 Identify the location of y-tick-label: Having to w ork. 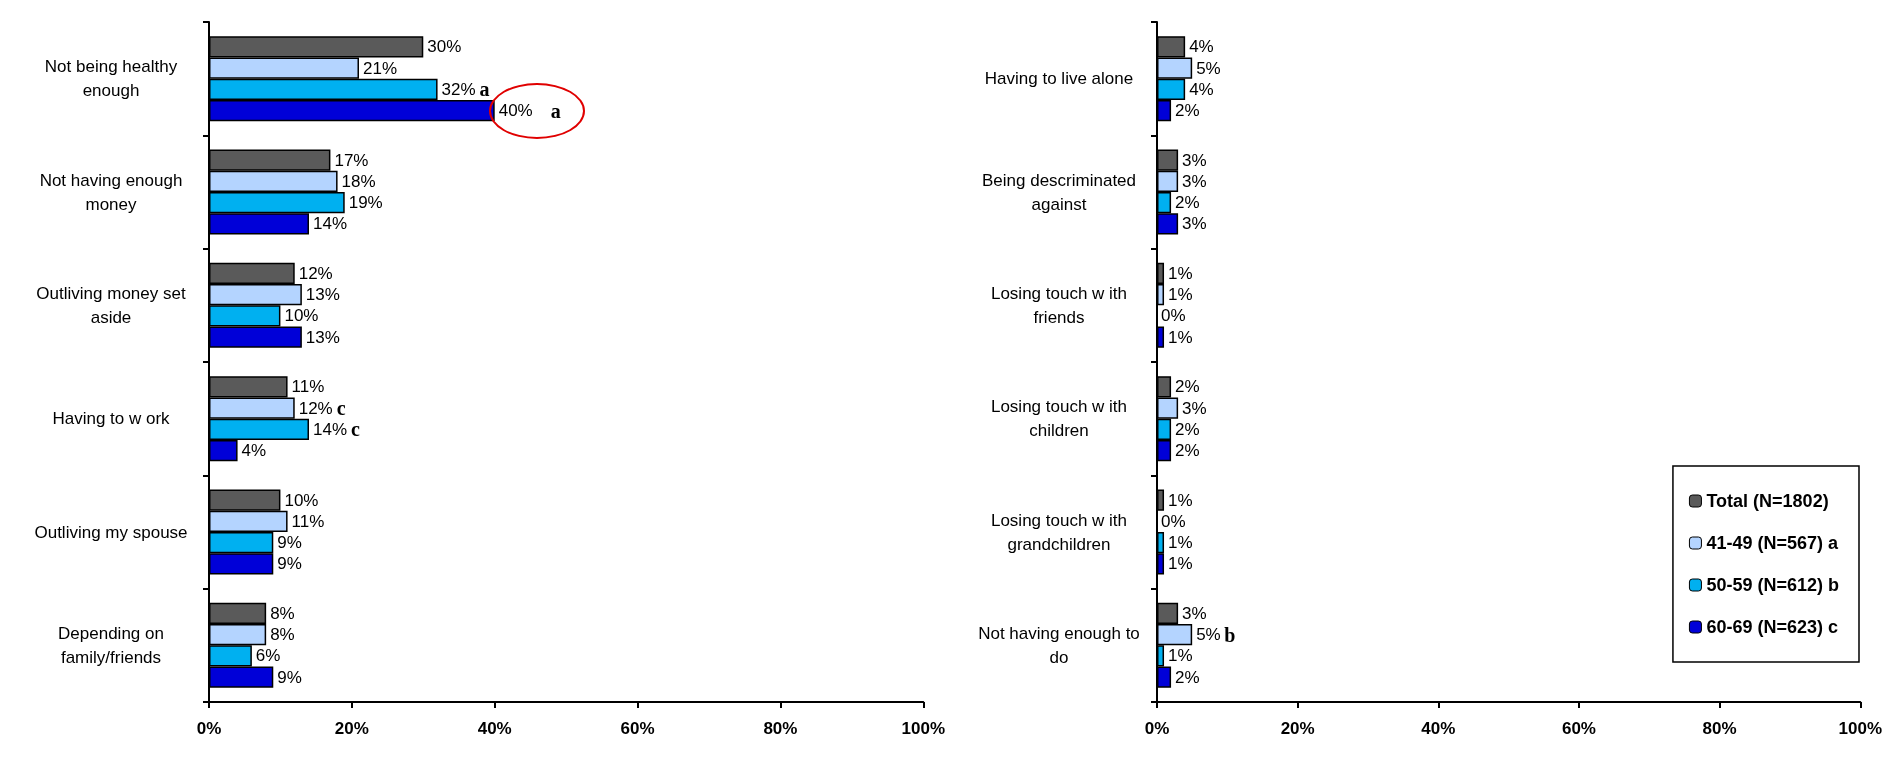
(111, 419).